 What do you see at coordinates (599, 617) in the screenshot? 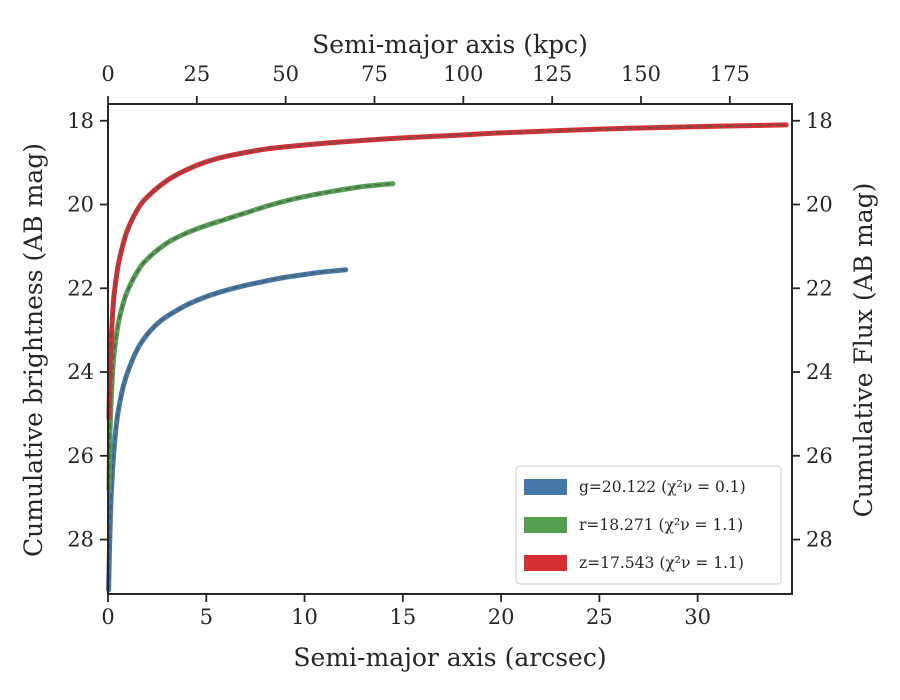
I see `x-tick-label: 25` at bounding box center [599, 617].